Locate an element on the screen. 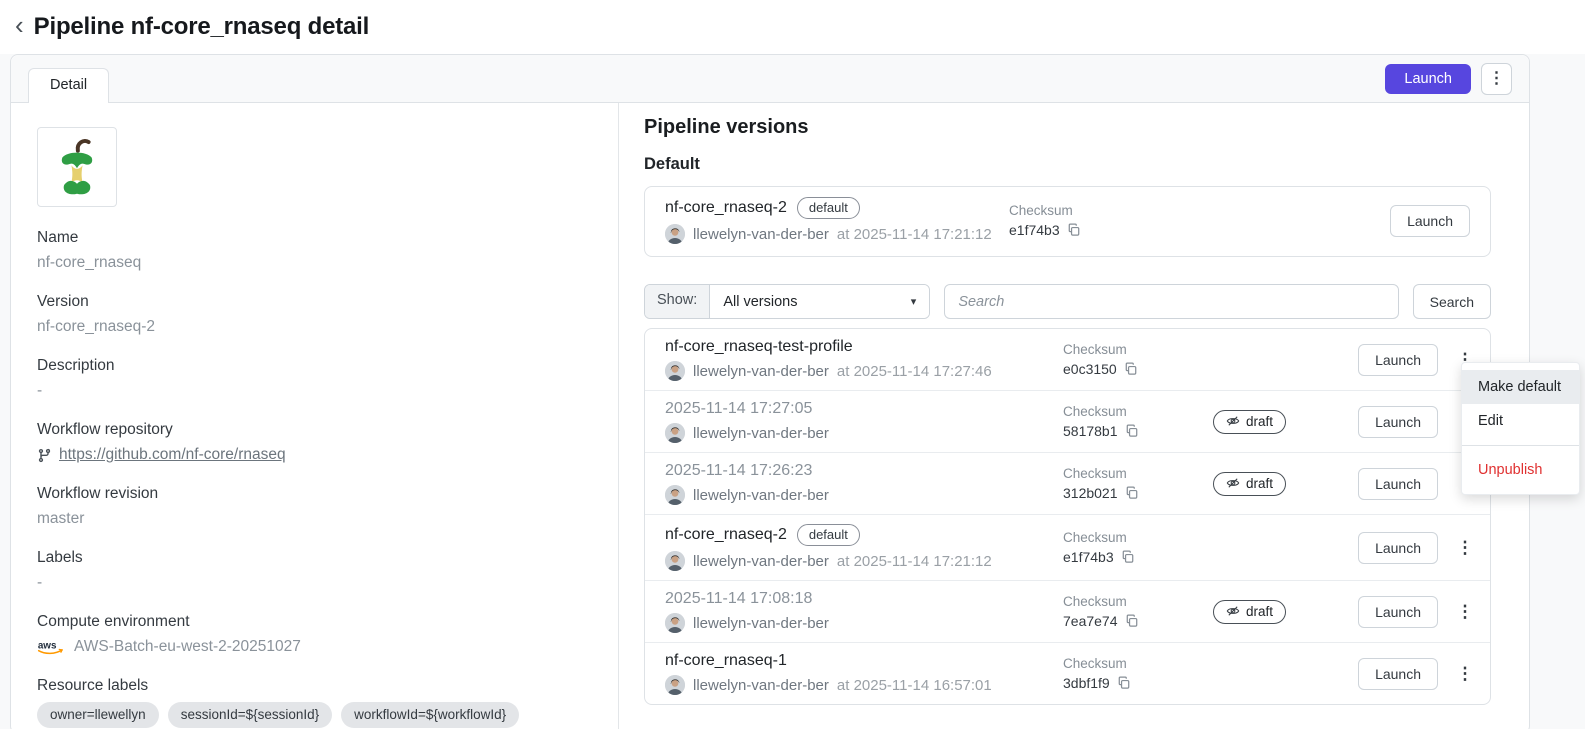  versions-heading: Pipeline versions is located at coordinates (726, 127).